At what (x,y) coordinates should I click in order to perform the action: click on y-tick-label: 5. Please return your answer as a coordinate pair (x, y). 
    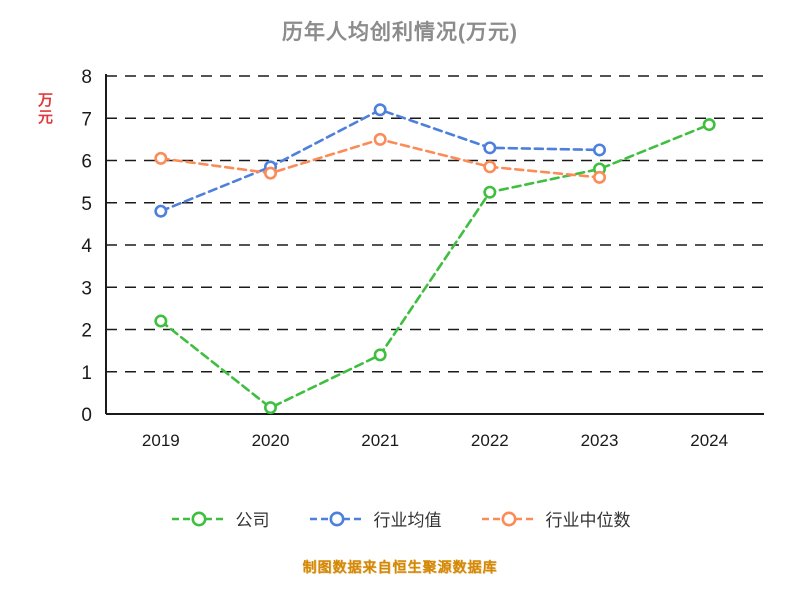
    Looking at the image, I should click on (86, 204).